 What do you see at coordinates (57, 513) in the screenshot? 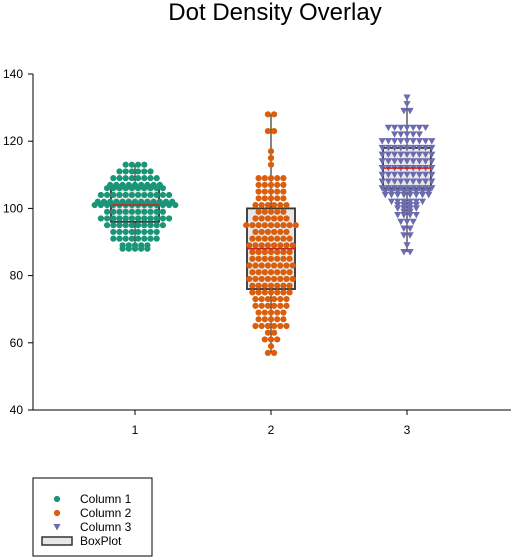
I see `legend-symbol` at bounding box center [57, 513].